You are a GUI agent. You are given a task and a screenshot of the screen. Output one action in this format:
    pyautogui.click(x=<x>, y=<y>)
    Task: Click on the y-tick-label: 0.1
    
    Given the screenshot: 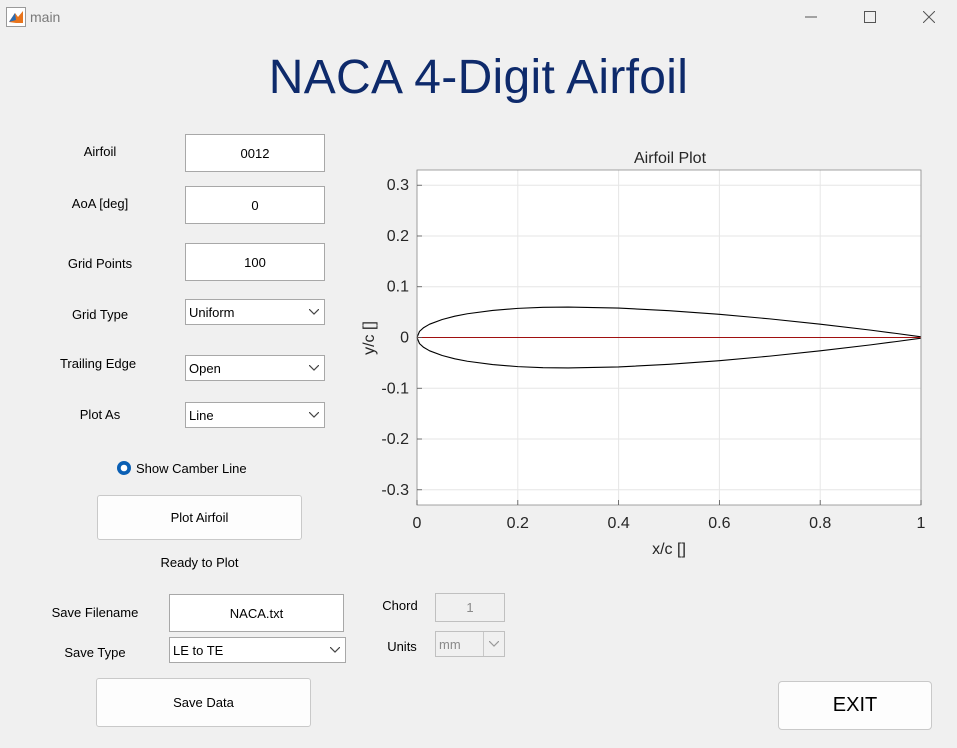 What is the action you would take?
    pyautogui.click(x=398, y=287)
    